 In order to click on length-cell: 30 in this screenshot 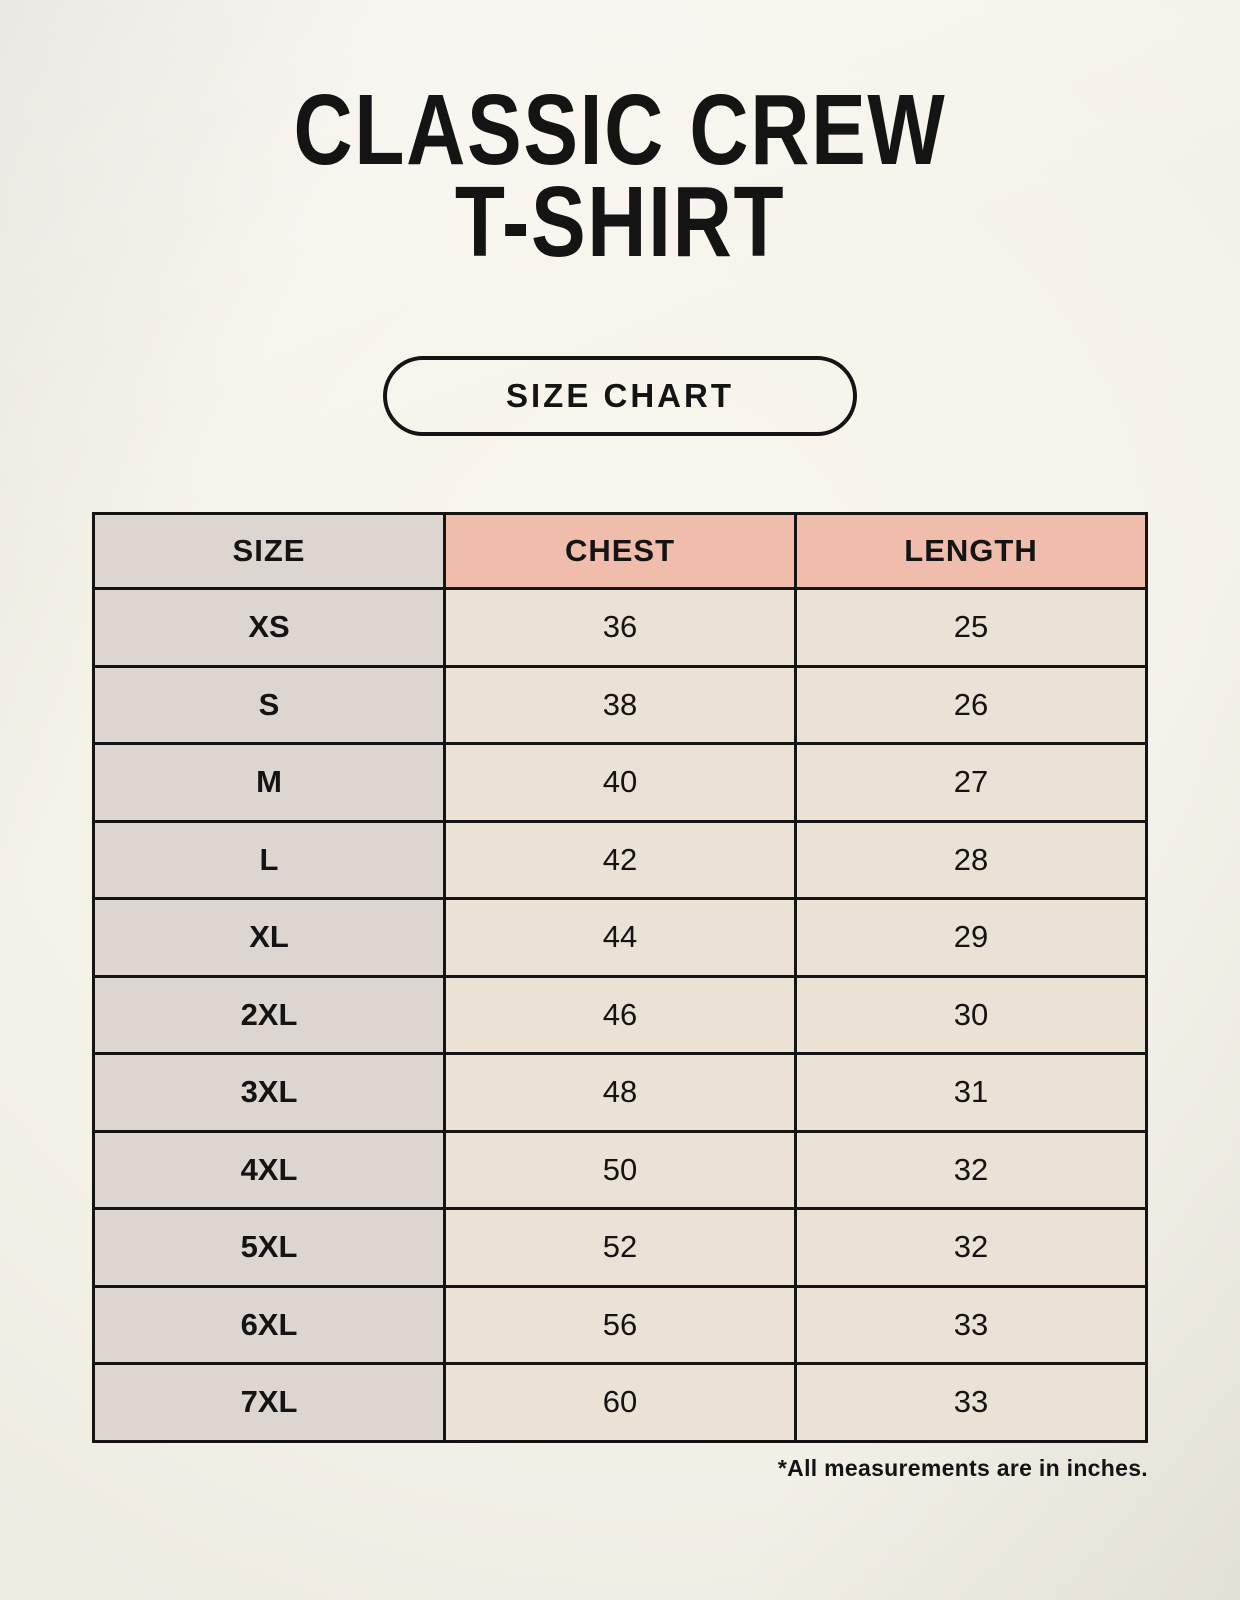, I will do `click(971, 1014)`.